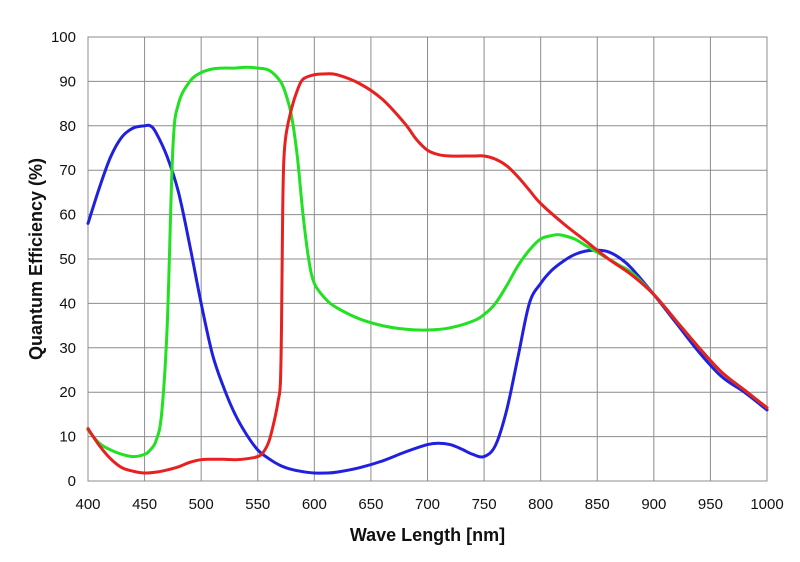  Describe the element at coordinates (653, 504) in the screenshot. I see `x-tick-label: 900` at that location.